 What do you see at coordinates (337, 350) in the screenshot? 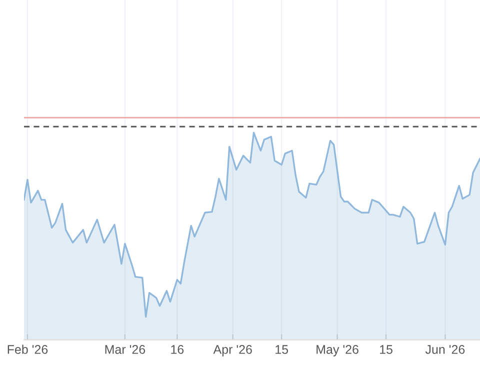
I see `x-tick-label: May '26` at bounding box center [337, 350].